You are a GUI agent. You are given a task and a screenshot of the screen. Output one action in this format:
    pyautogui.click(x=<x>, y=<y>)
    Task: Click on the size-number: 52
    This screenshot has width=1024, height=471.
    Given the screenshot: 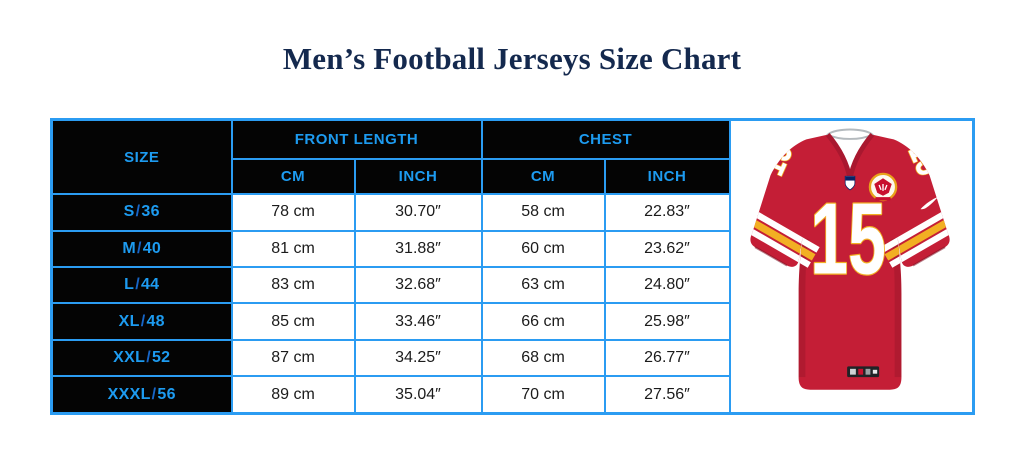 What is the action you would take?
    pyautogui.click(x=161, y=358)
    